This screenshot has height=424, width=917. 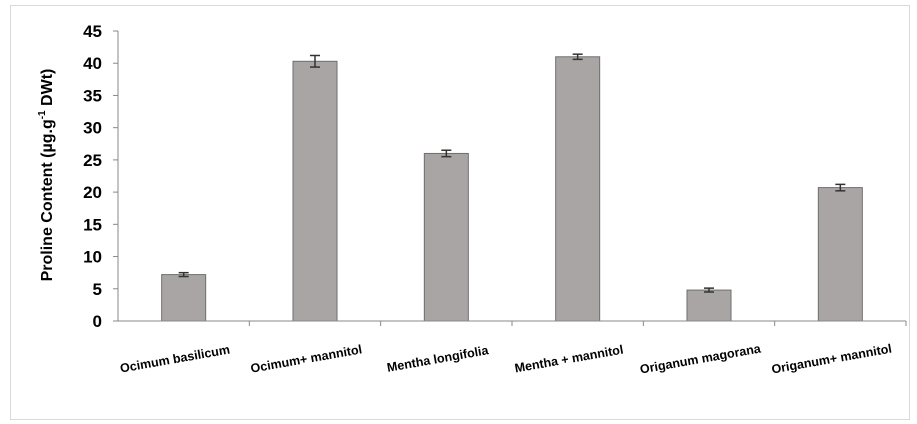 What do you see at coordinates (92, 192) in the screenshot?
I see `y-tick-label: 20` at bounding box center [92, 192].